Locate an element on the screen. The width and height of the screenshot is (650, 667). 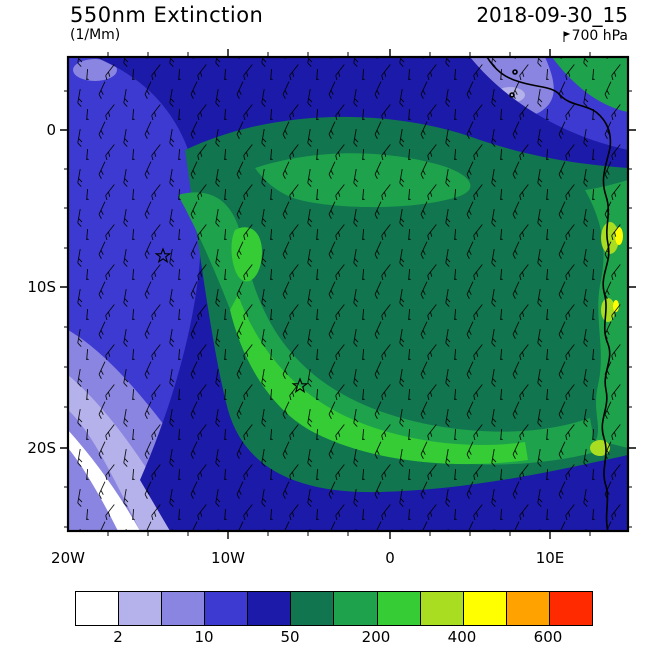
plot-datetime: 2018-09-30_15 is located at coordinates (552, 15).